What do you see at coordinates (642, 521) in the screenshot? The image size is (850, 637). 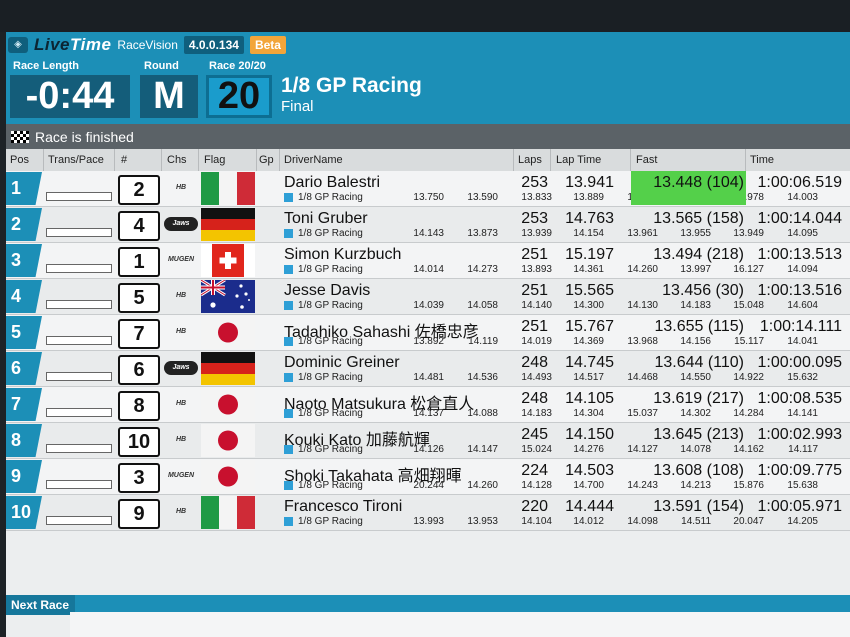 I see `split-time: 14.098` at bounding box center [642, 521].